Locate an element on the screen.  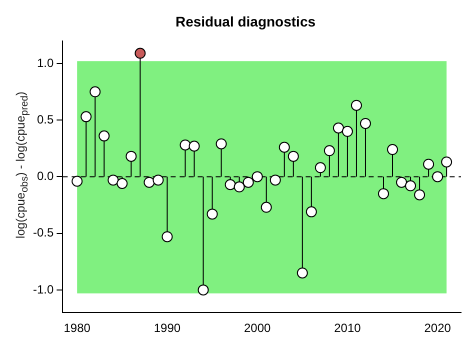
x-tick-label: 2010 is located at coordinates (348, 328).